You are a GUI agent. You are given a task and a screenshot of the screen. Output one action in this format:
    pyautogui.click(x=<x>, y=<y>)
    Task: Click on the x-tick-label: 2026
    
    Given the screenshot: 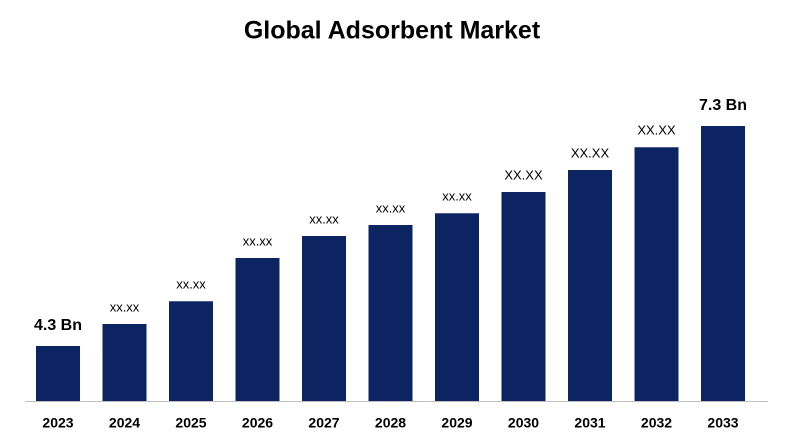 What is the action you would take?
    pyautogui.click(x=257, y=423)
    